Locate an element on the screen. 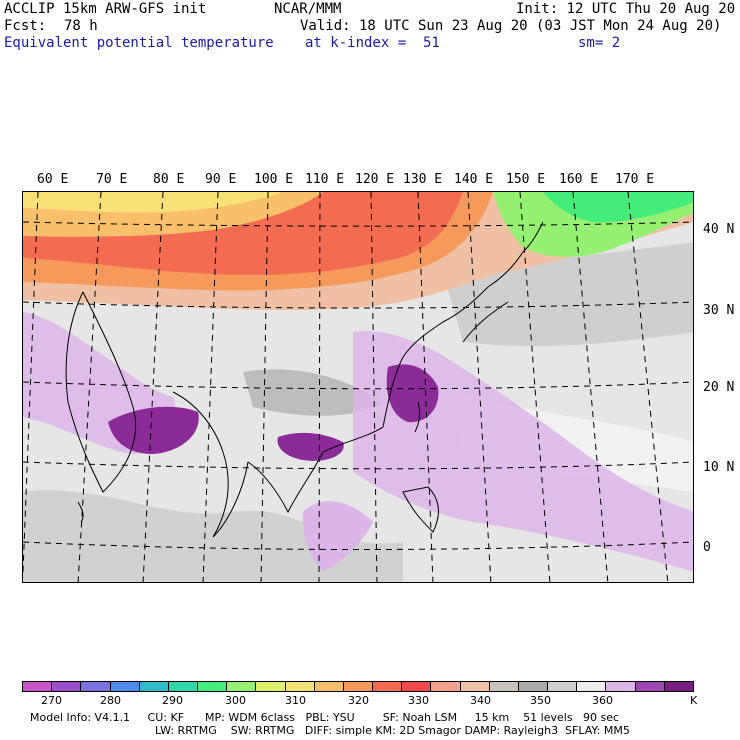 The height and width of the screenshot is (740, 740). lon-label: 160 E is located at coordinates (579, 179).